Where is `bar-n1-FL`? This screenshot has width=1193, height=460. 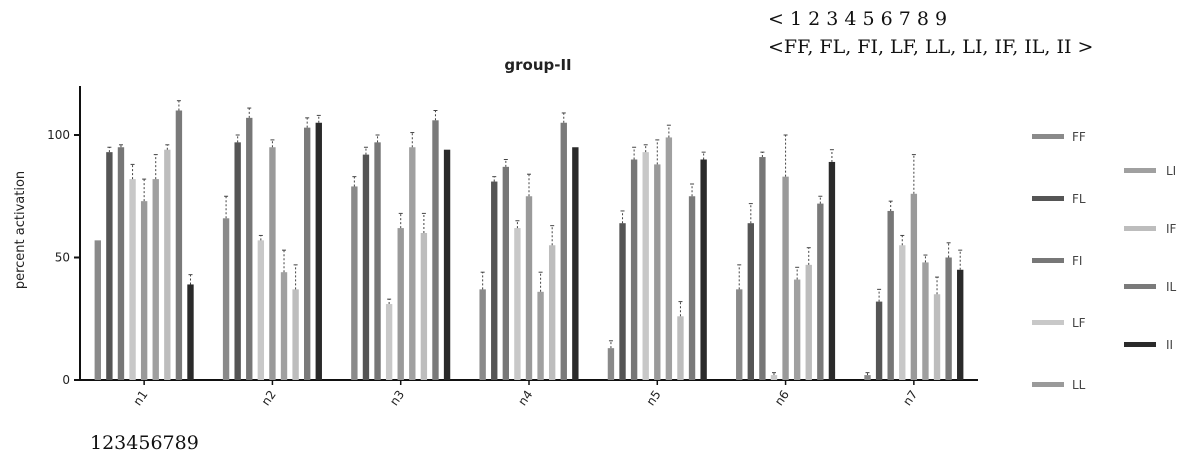 bar-n1-FL is located at coordinates (109, 266).